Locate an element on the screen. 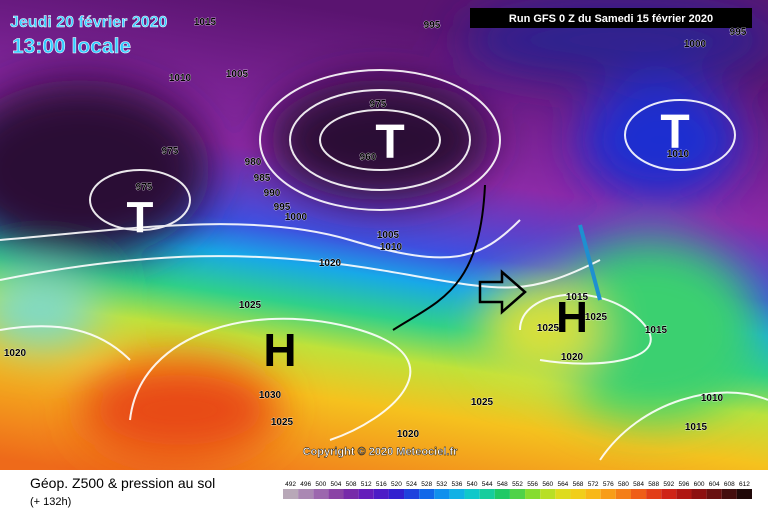  scale-label: 504 is located at coordinates (336, 484).